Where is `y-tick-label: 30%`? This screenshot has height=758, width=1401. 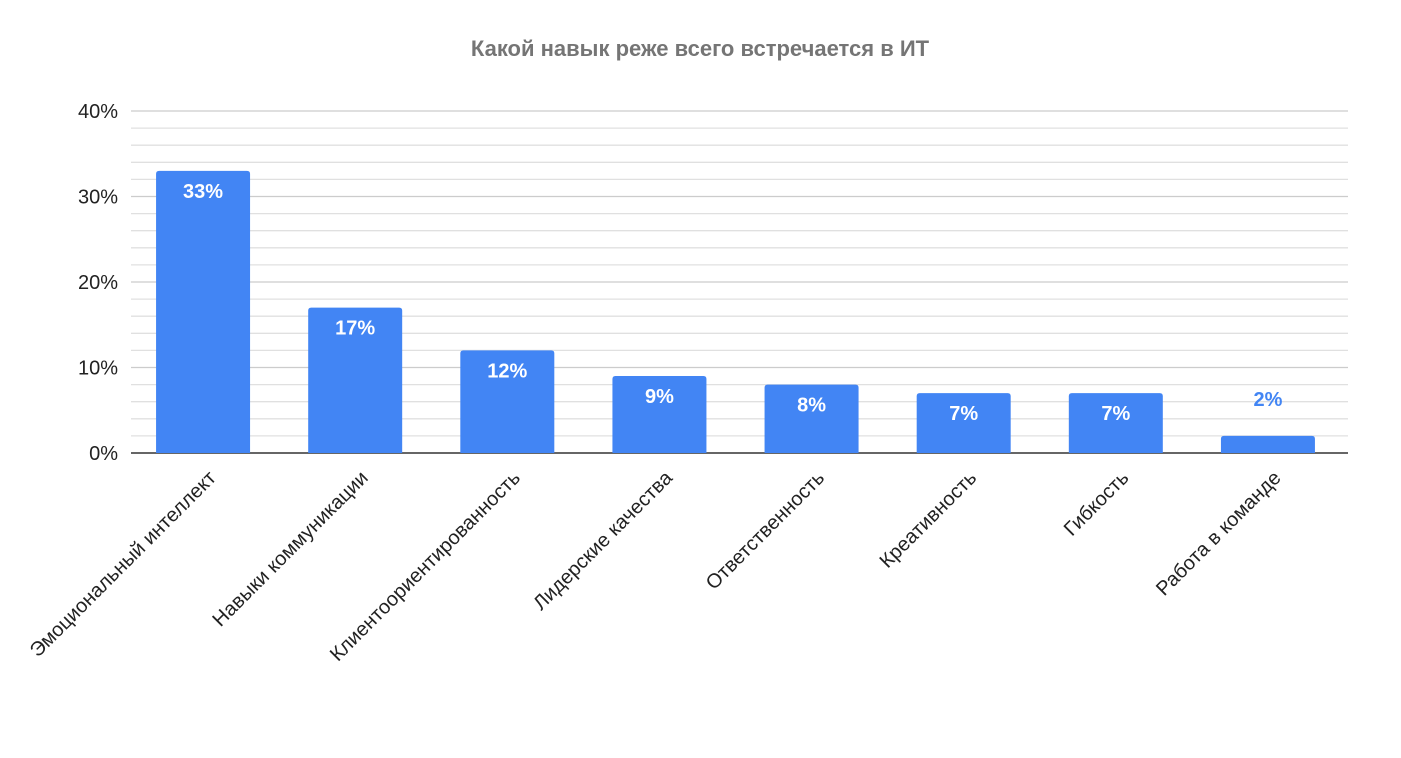
y-tick-label: 30% is located at coordinates (98, 198).